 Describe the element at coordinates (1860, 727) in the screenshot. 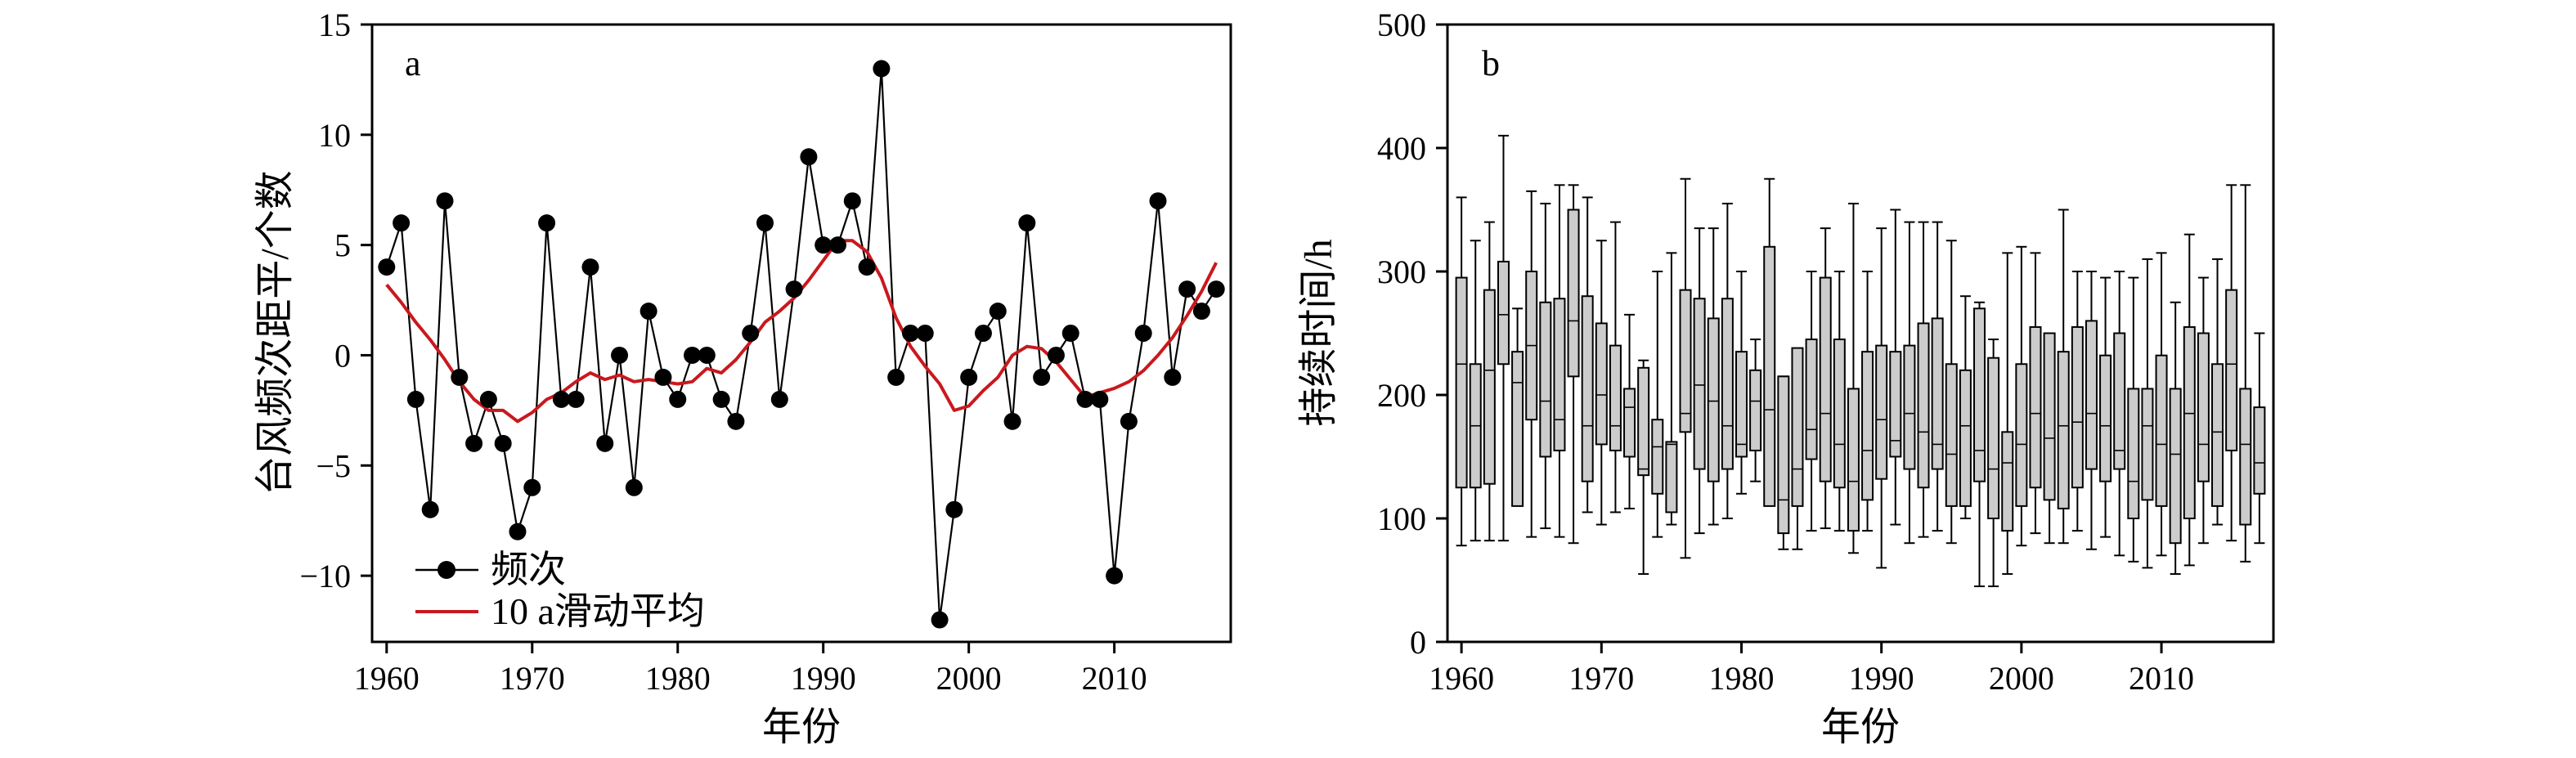

I see `panel-b-x-axis-title: 年份` at that location.